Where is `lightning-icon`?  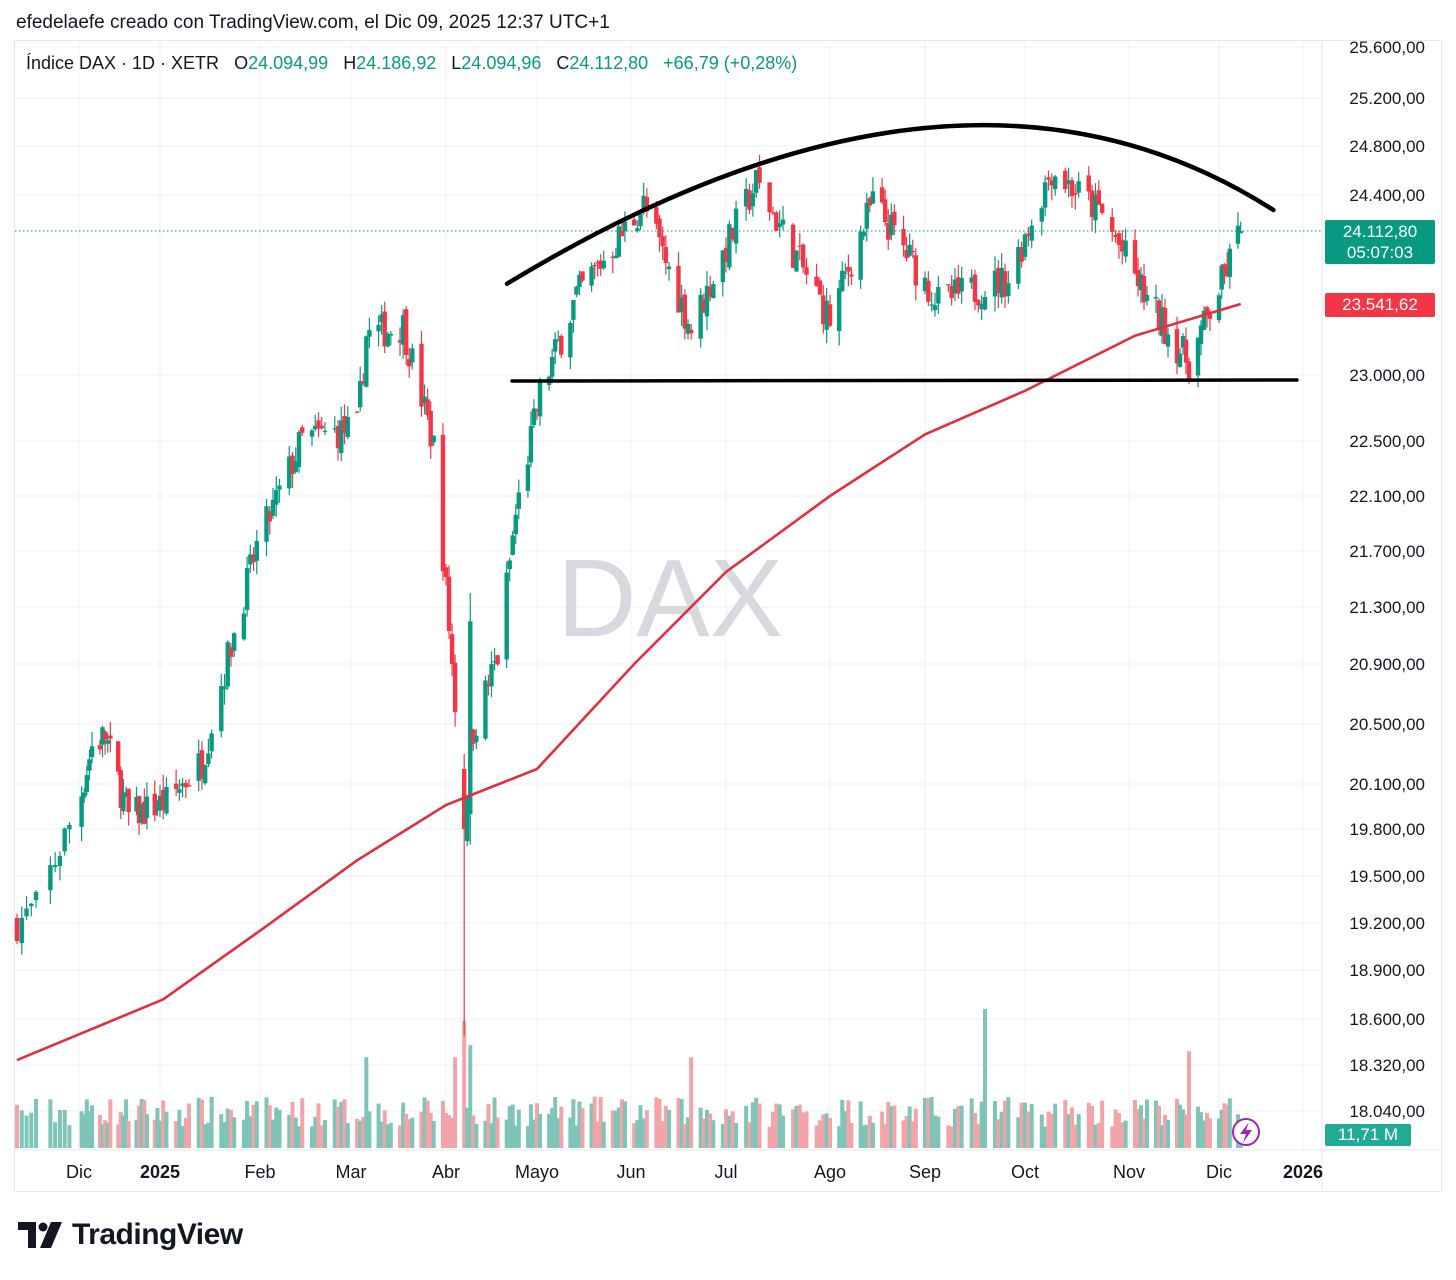 lightning-icon is located at coordinates (1246, 1132).